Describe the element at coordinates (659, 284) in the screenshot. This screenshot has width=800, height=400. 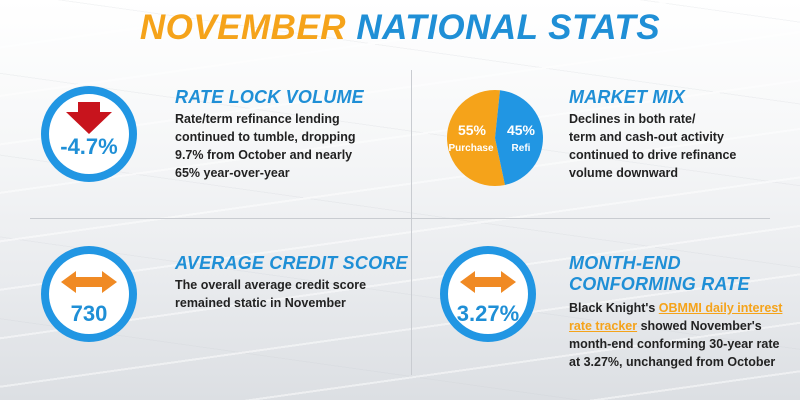
I see `conforming-rate-title-line: CONFORMING RATE` at that location.